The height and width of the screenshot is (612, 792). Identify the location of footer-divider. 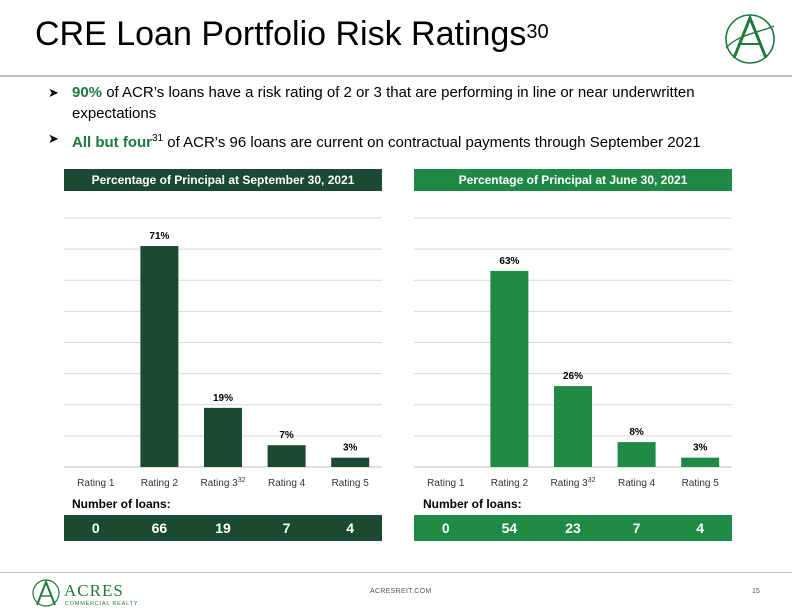
(396, 572).